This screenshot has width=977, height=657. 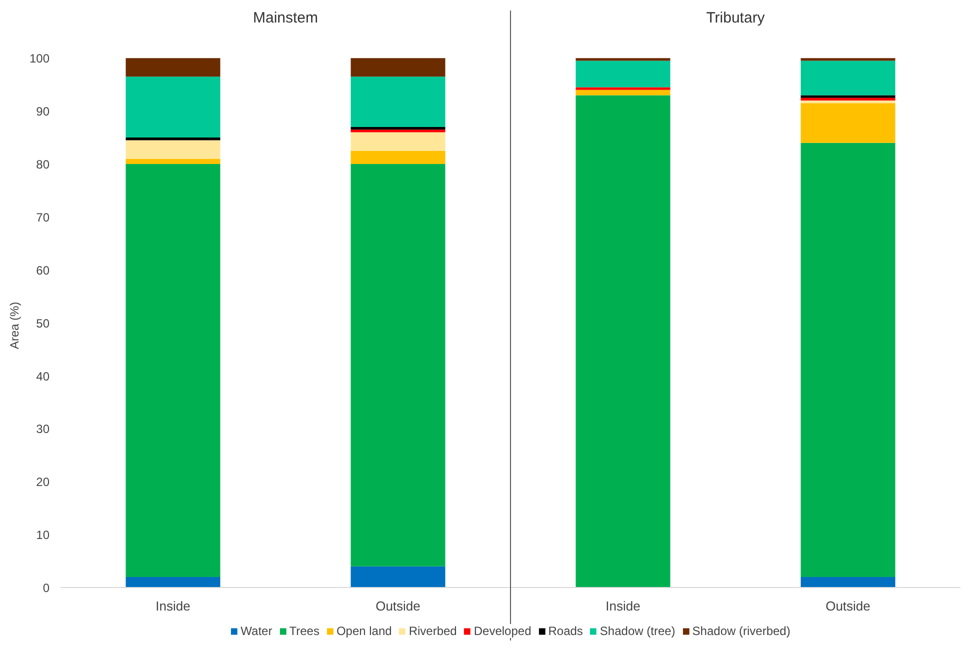 I want to click on legend-label: Roads, so click(x=565, y=631).